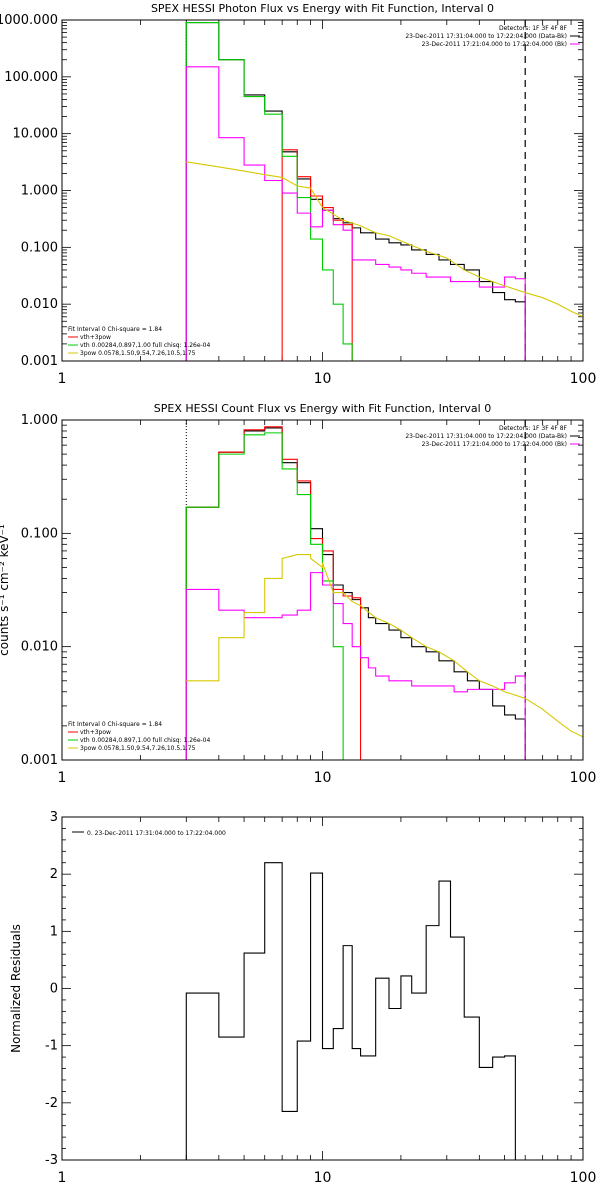 The height and width of the screenshot is (1200, 600). What do you see at coordinates (5, 590) in the screenshot?
I see `y-axis-label: counts s⁻¹ cm⁻² keV⁻¹` at bounding box center [5, 590].